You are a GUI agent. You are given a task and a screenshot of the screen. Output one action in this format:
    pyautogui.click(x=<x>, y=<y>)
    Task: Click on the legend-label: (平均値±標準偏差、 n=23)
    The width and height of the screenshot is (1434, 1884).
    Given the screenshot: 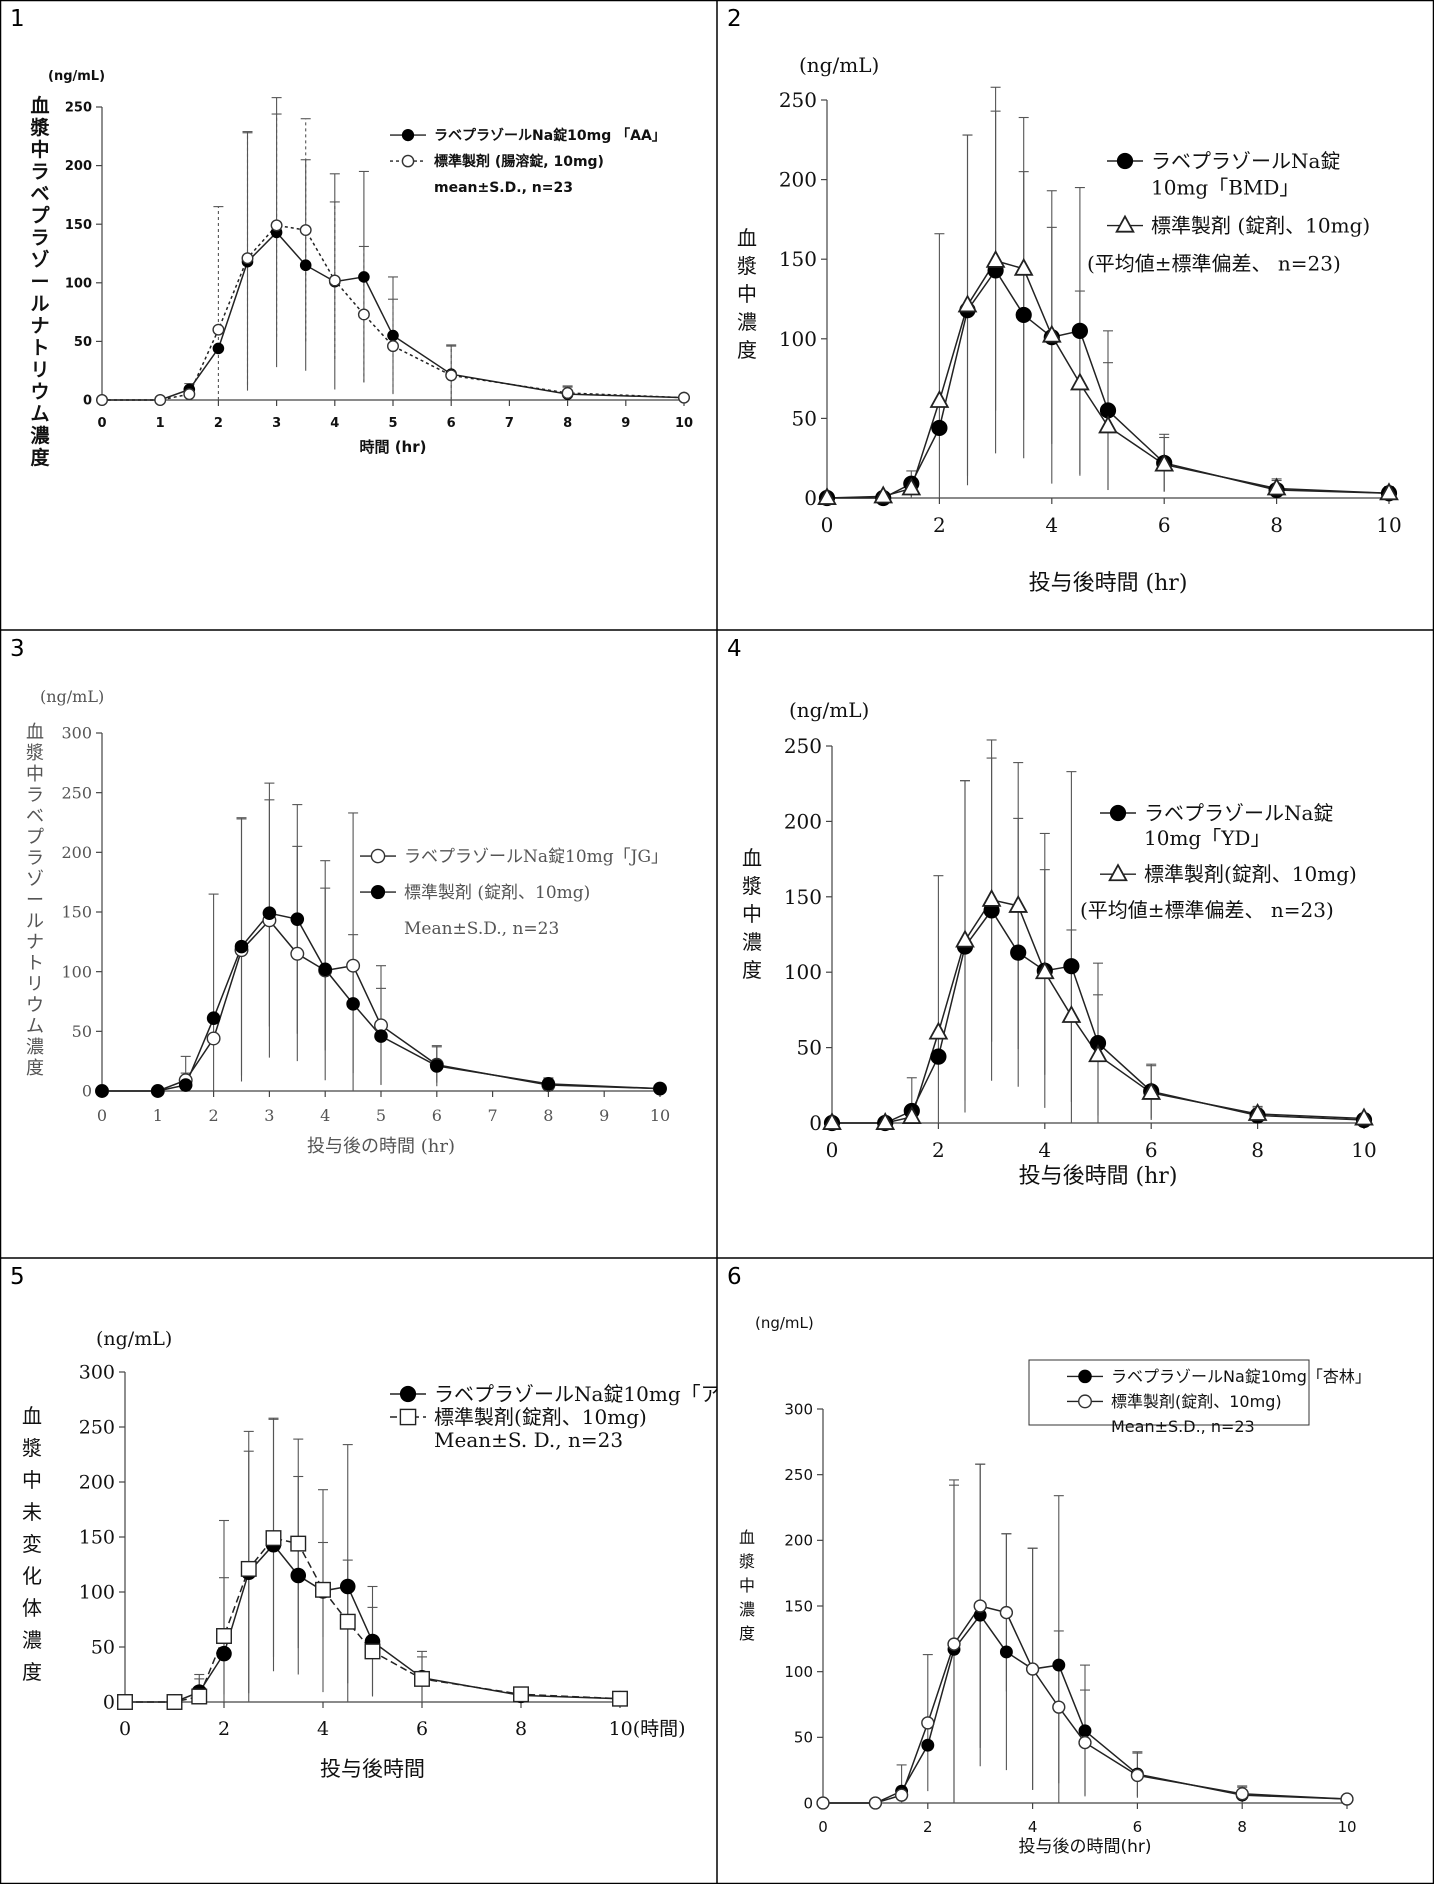 What is the action you would take?
    pyautogui.click(x=1214, y=264)
    